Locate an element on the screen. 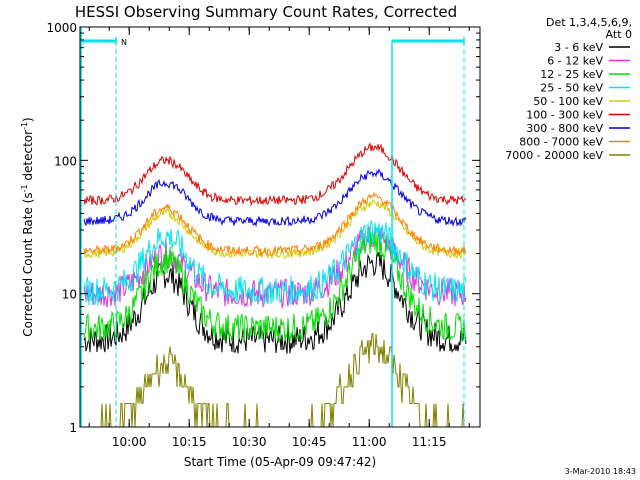  legend-label-0: 3 - 6 keV is located at coordinates (578, 47).